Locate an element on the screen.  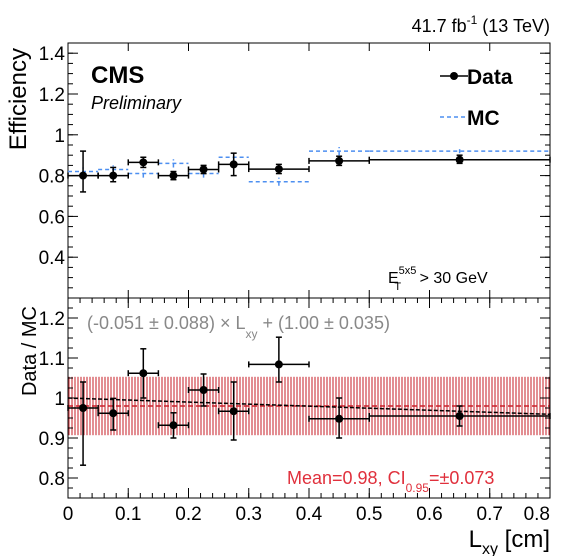
ratio-y-tick-label: 0.9 is located at coordinates (52, 439).